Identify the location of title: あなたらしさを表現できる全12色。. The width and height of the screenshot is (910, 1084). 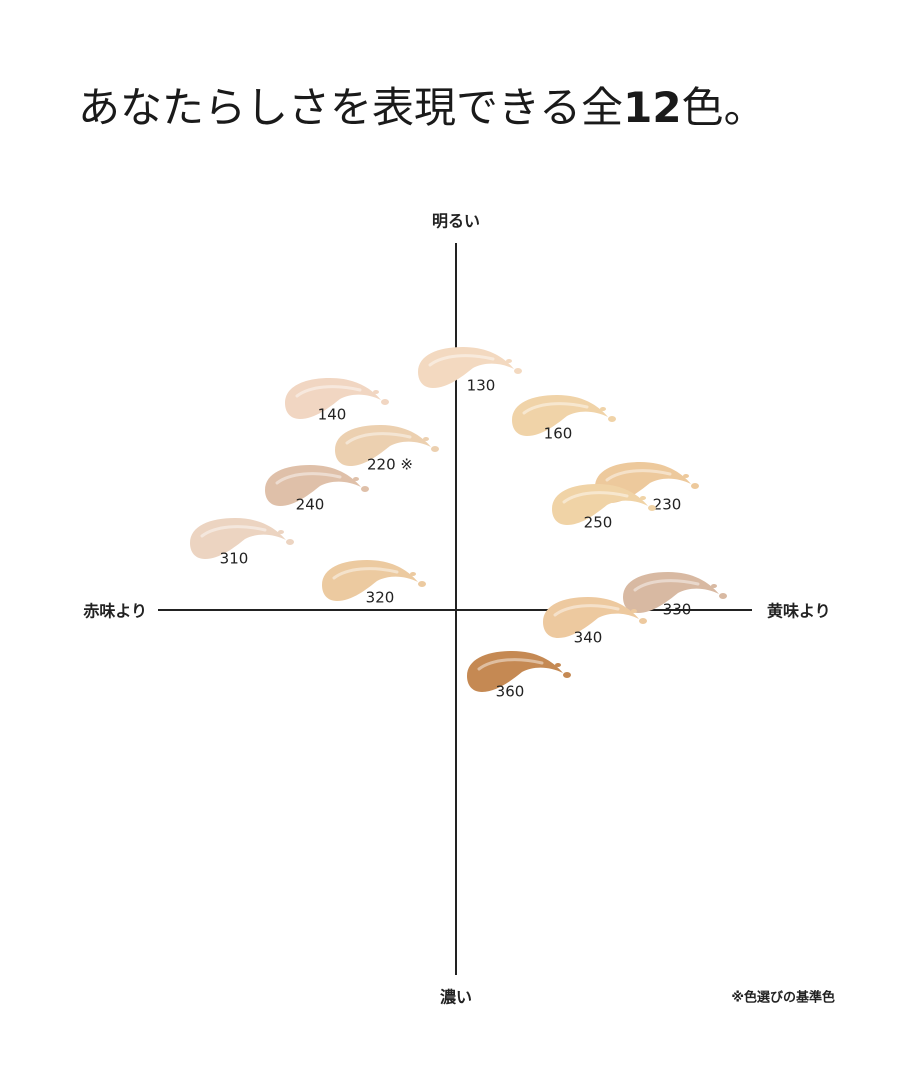
(422, 107).